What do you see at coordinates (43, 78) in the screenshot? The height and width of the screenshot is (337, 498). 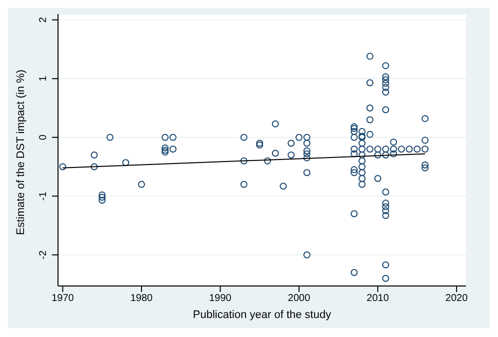 I see `y-tick-label: 1` at bounding box center [43, 78].